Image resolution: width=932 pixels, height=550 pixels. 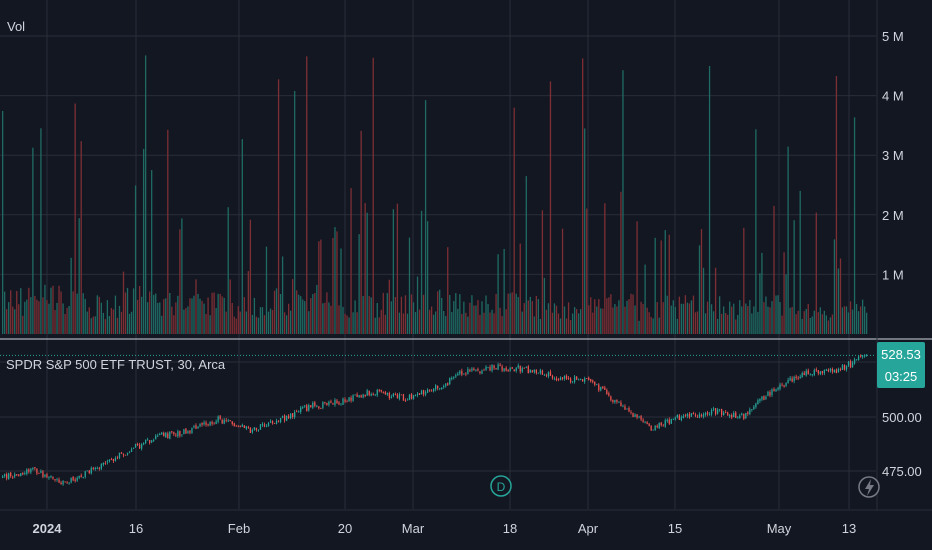 What do you see at coordinates (901, 376) in the screenshot?
I see `bar-countdown: 03:25` at bounding box center [901, 376].